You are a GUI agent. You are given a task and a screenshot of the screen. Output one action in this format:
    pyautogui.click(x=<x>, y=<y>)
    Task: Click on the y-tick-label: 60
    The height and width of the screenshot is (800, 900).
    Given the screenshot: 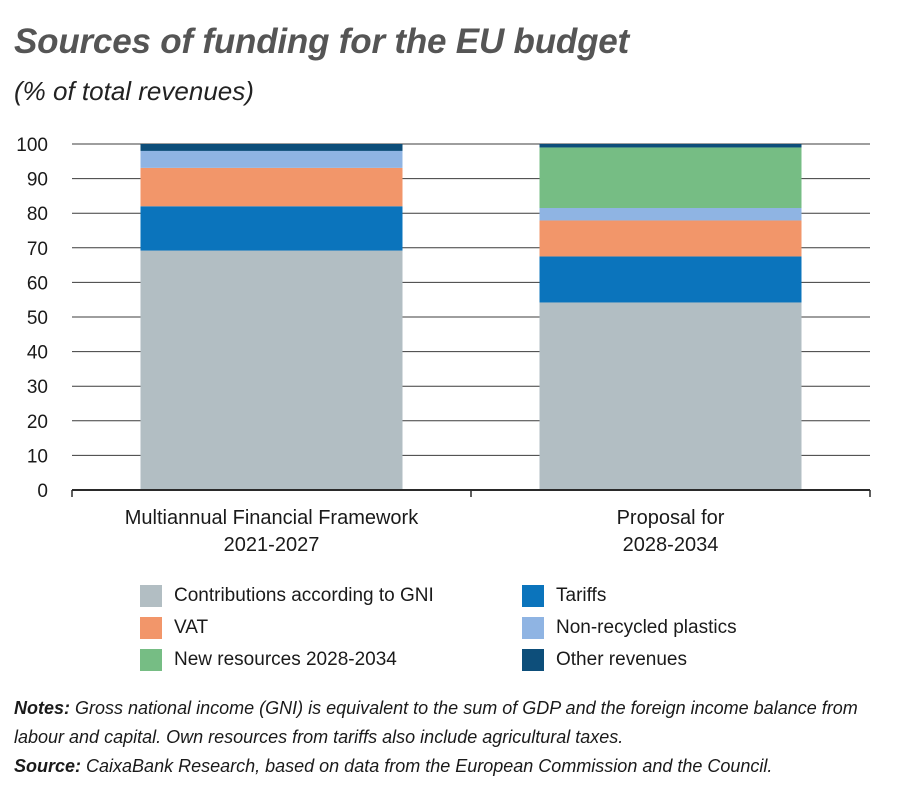 What is the action you would take?
    pyautogui.click(x=37, y=283)
    